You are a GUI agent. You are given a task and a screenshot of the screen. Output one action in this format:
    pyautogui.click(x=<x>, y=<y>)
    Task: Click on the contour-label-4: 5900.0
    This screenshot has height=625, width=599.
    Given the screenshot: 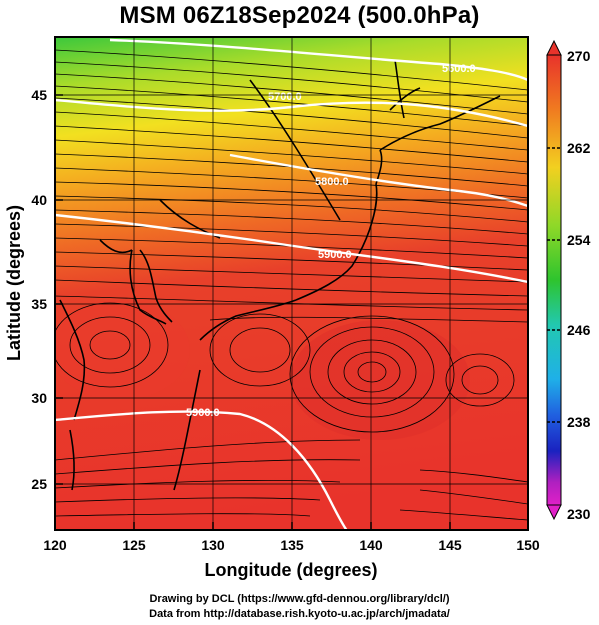 What is the action you would take?
    pyautogui.click(x=335, y=255)
    